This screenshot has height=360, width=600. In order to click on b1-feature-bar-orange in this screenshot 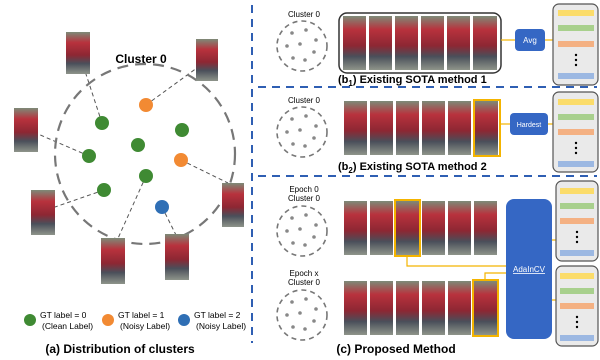, I will do `click(576, 44)`.